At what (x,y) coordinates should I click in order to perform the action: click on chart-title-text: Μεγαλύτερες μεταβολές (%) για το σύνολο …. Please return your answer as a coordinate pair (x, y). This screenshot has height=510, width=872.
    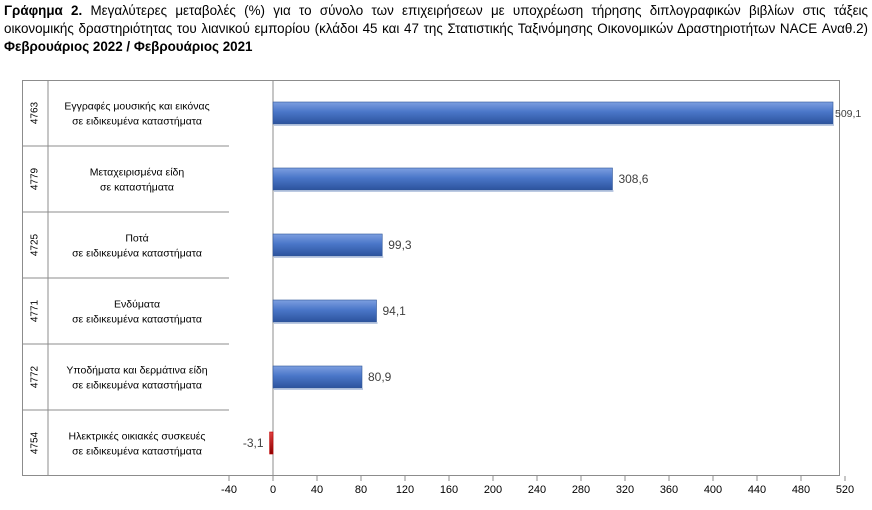
    Looking at the image, I should click on (436, 19).